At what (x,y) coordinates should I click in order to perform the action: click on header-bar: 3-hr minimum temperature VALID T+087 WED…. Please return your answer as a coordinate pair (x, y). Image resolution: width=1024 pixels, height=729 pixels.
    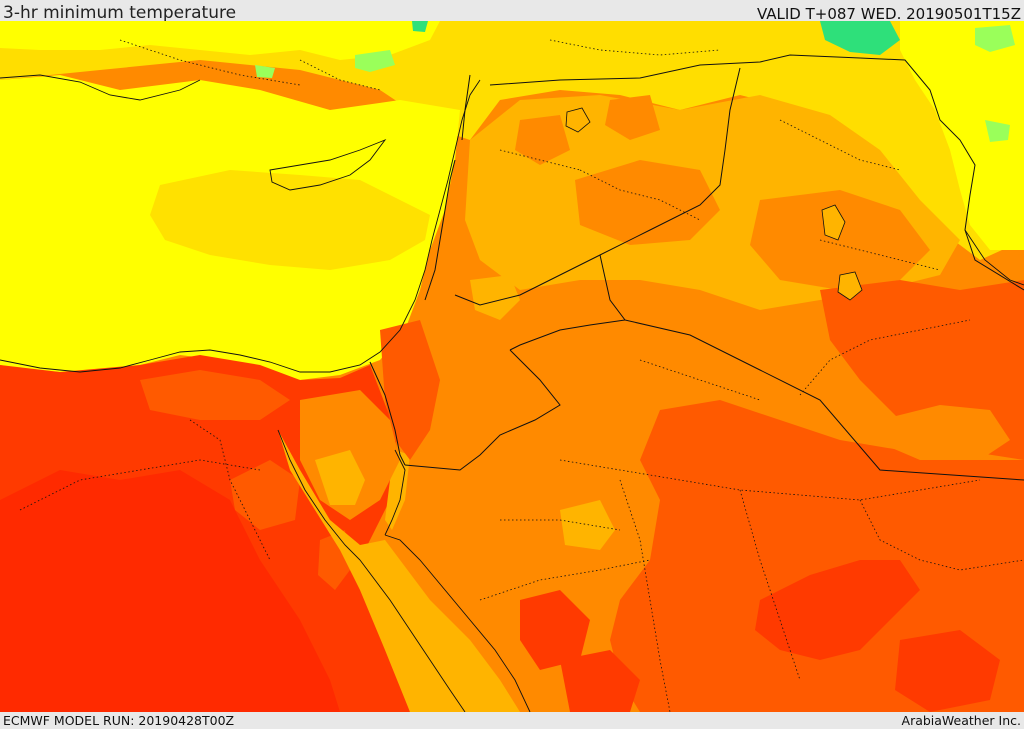
    Looking at the image, I should click on (512, 11).